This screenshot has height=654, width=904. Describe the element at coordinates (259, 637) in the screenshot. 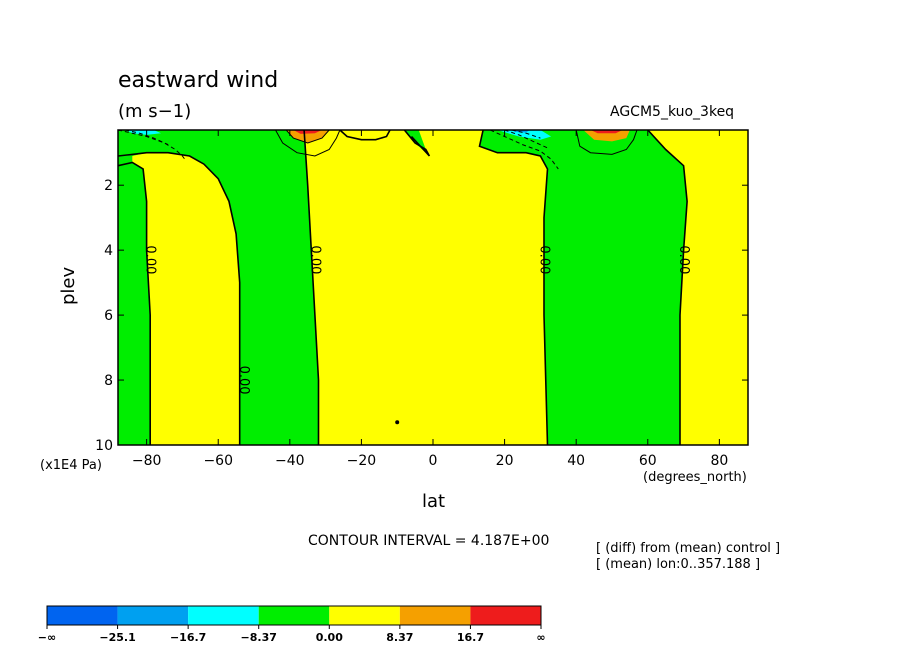

I see `colorbar-label-3: −8.37` at that location.